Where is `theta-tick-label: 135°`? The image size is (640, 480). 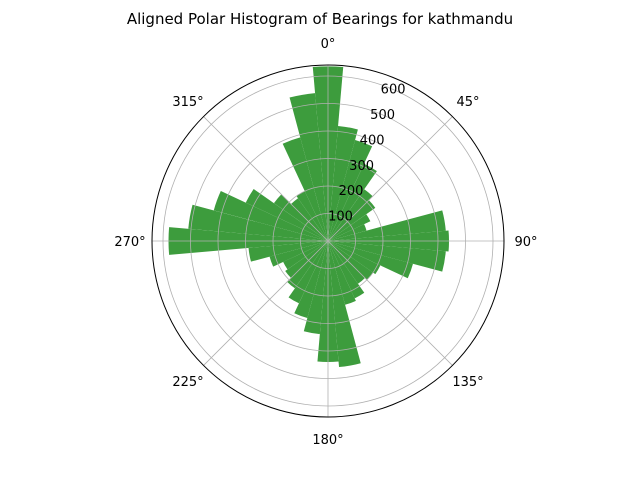
theta-tick-label: 135° is located at coordinates (467, 382).